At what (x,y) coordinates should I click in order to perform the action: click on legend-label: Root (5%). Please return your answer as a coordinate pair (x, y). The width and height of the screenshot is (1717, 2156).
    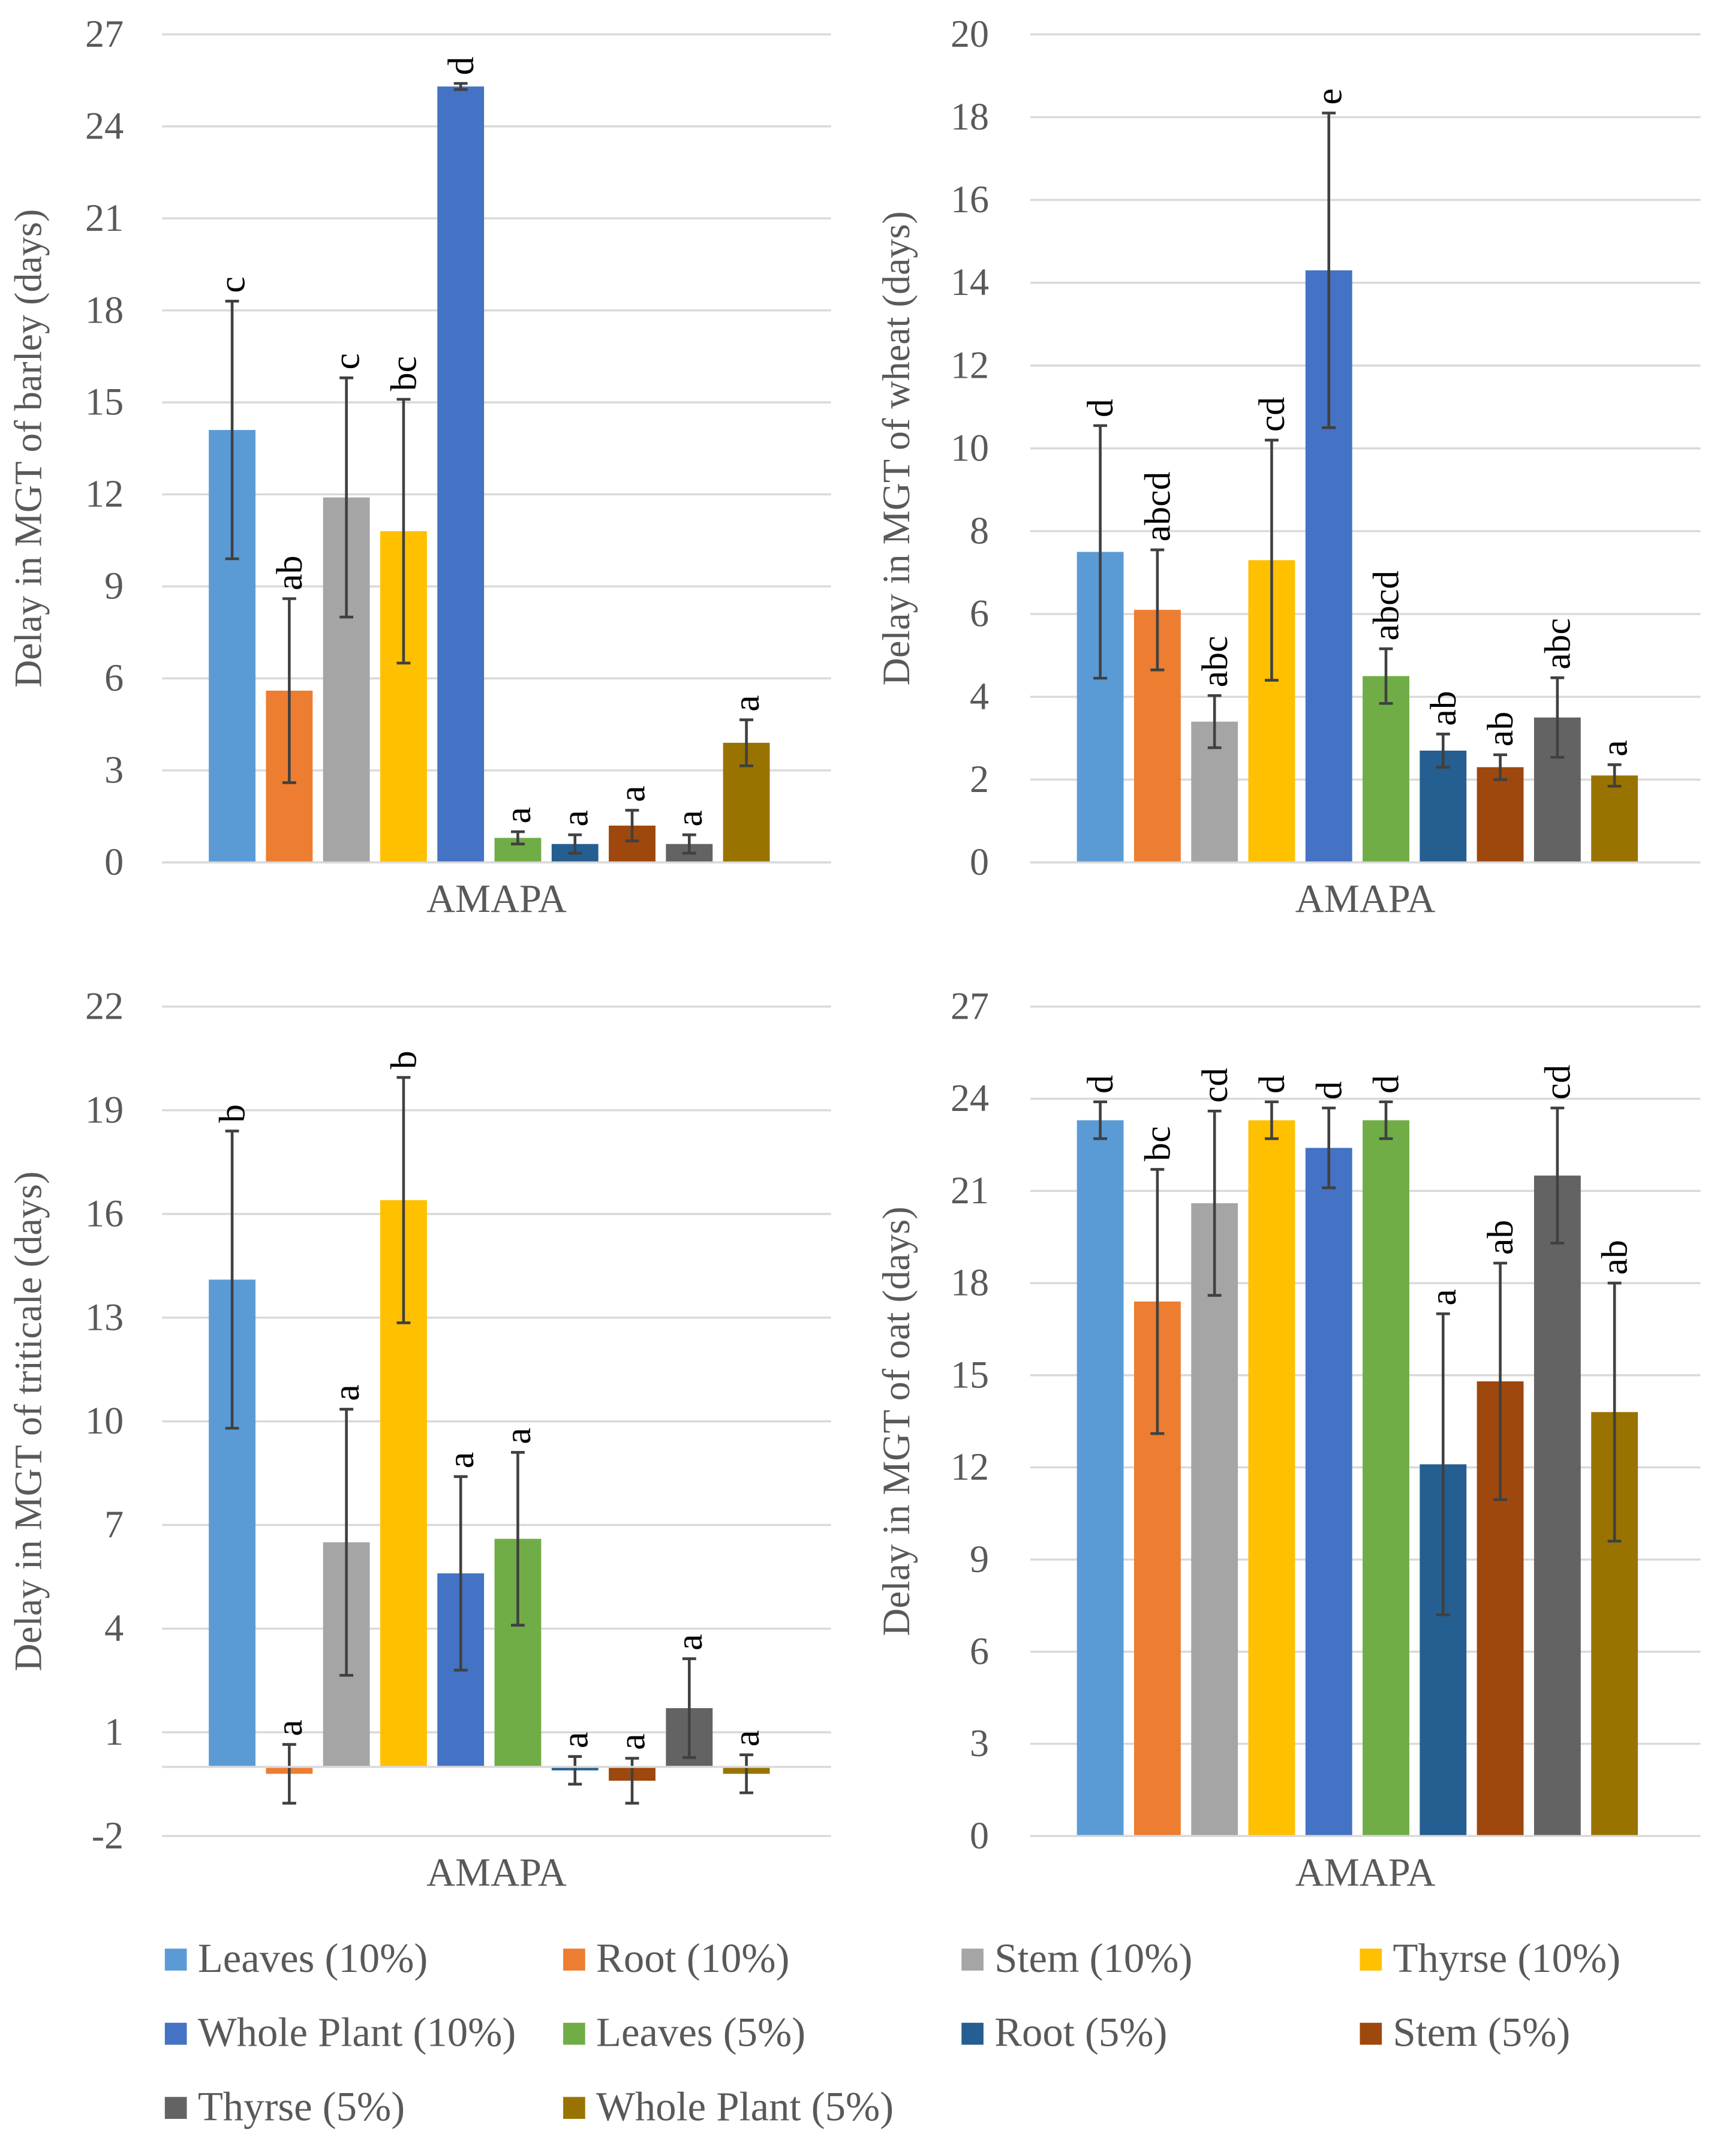
    Looking at the image, I should click on (1080, 2033).